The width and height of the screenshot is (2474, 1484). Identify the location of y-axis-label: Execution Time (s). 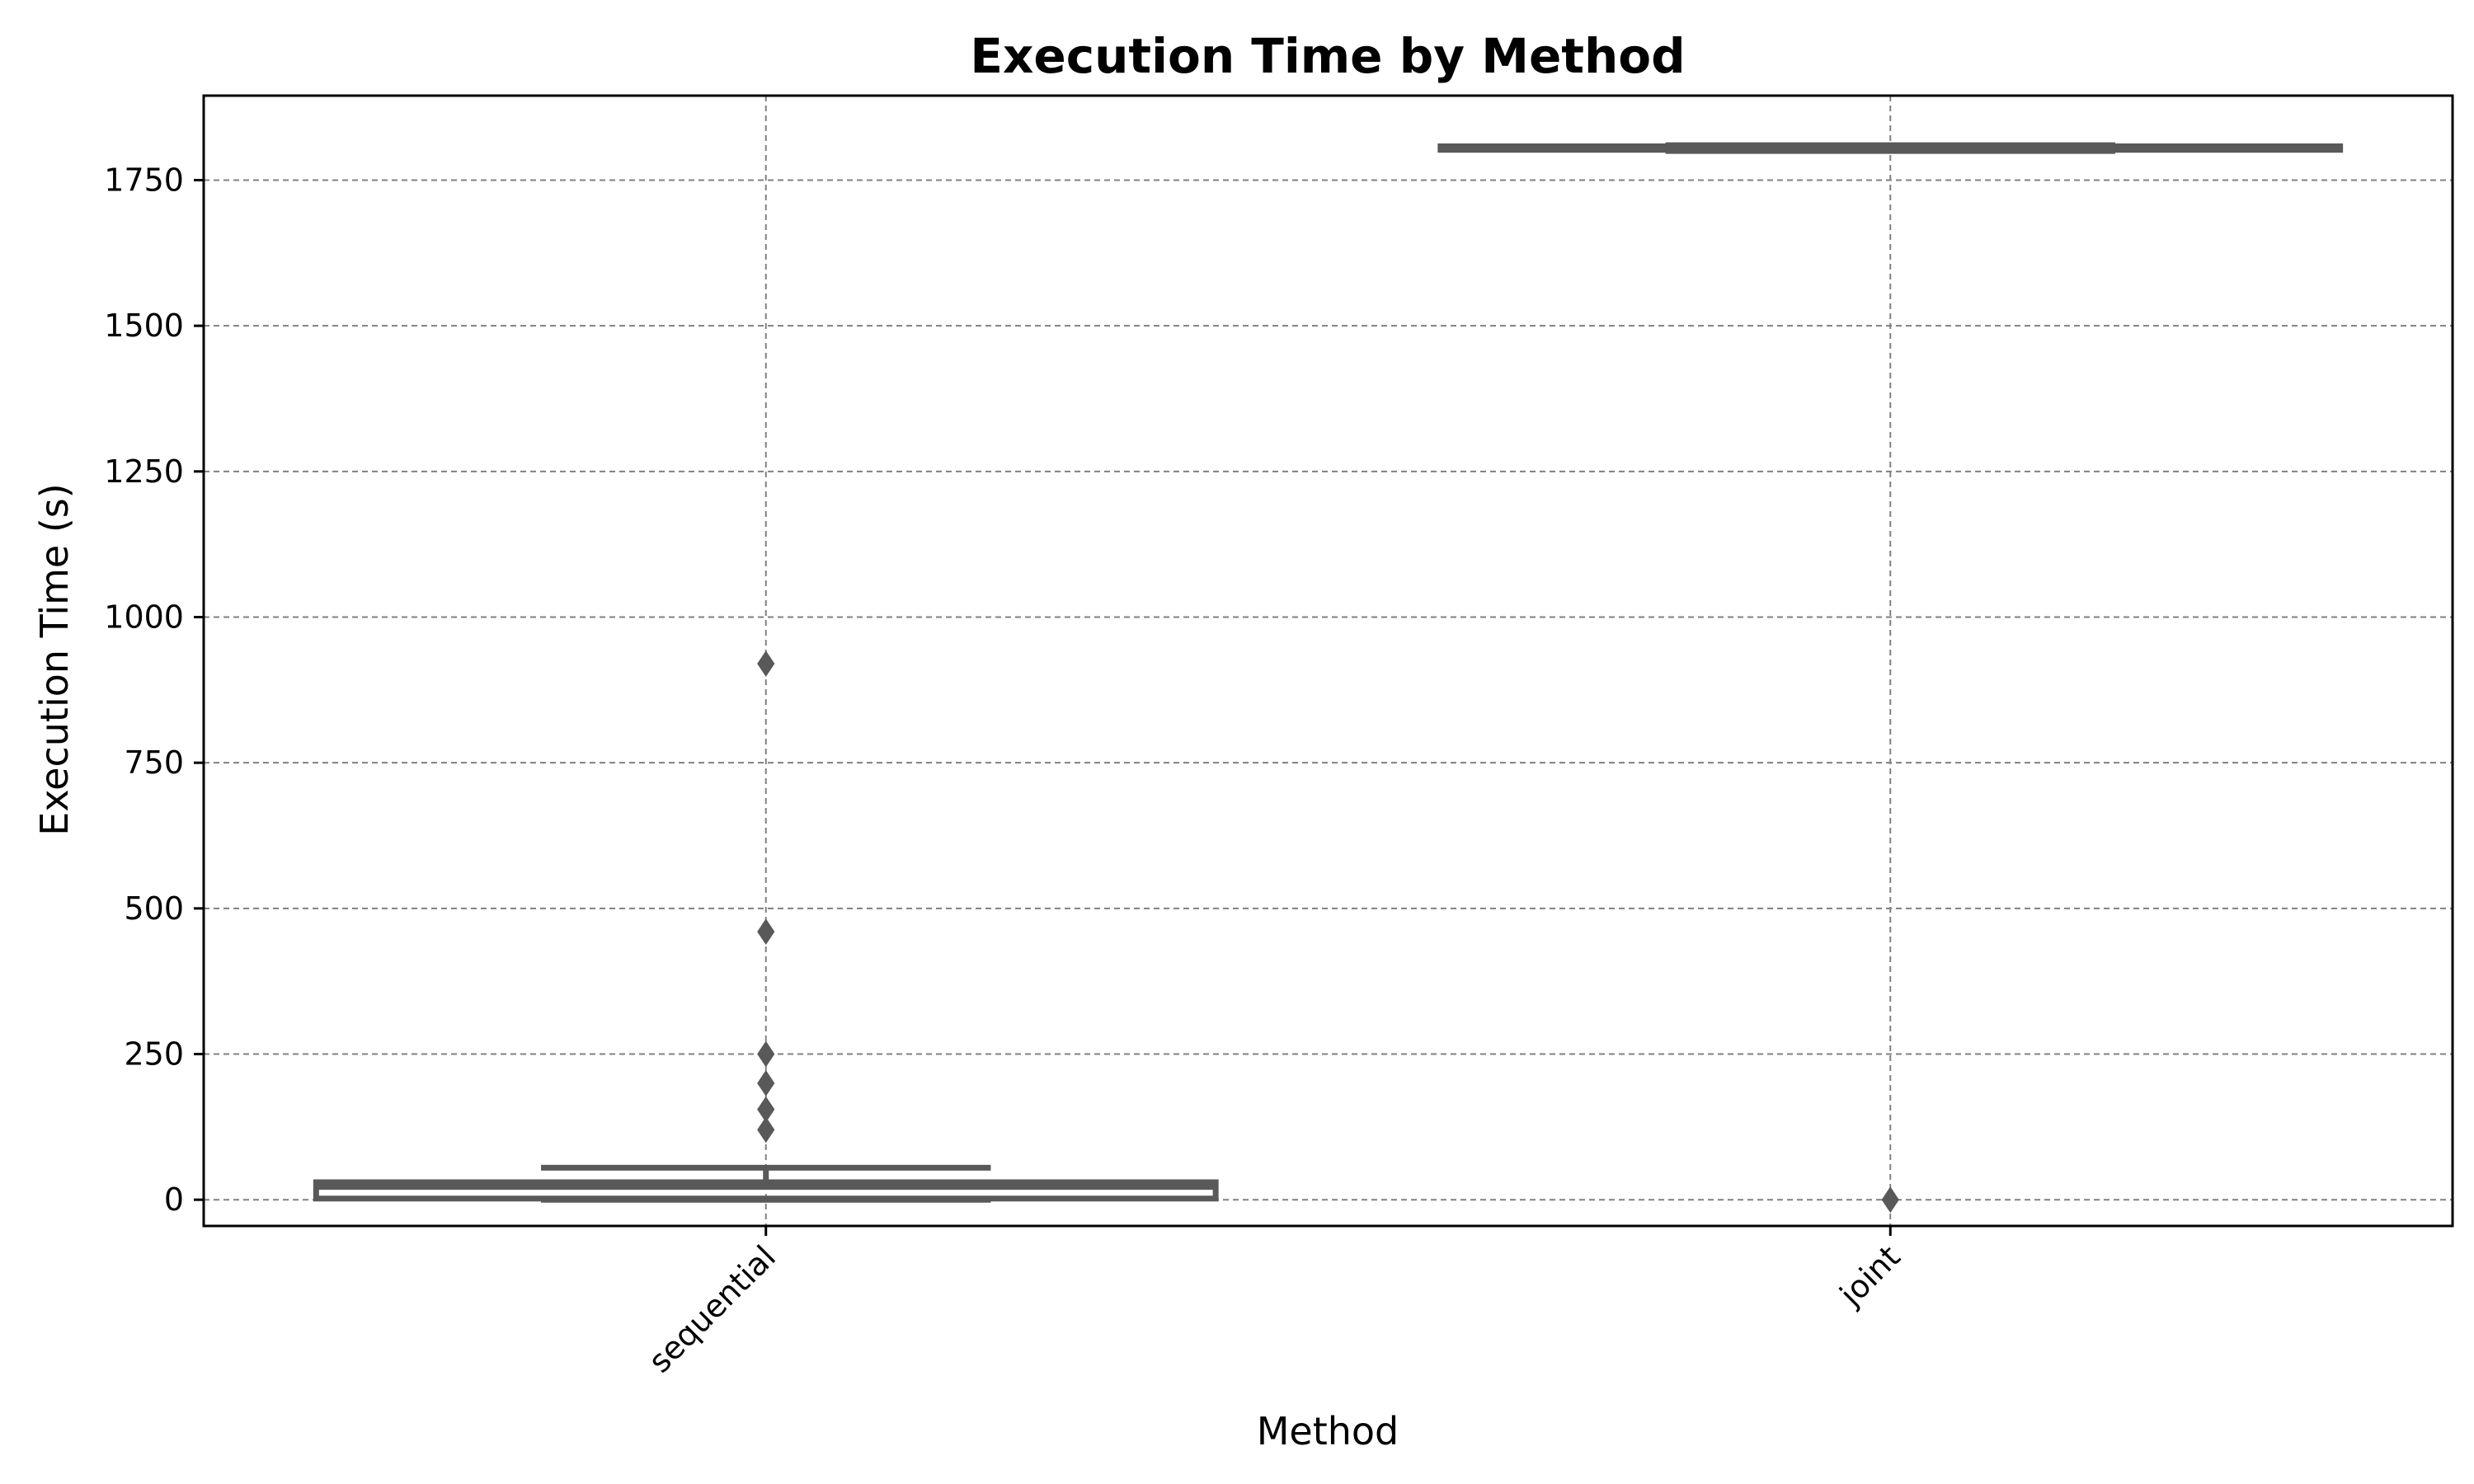
(54, 659).